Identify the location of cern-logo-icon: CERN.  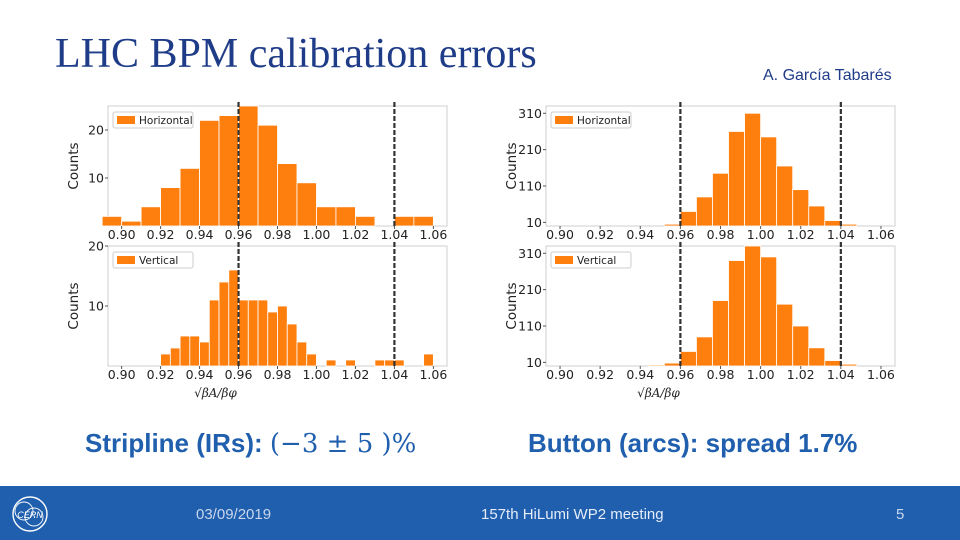
(30, 514).